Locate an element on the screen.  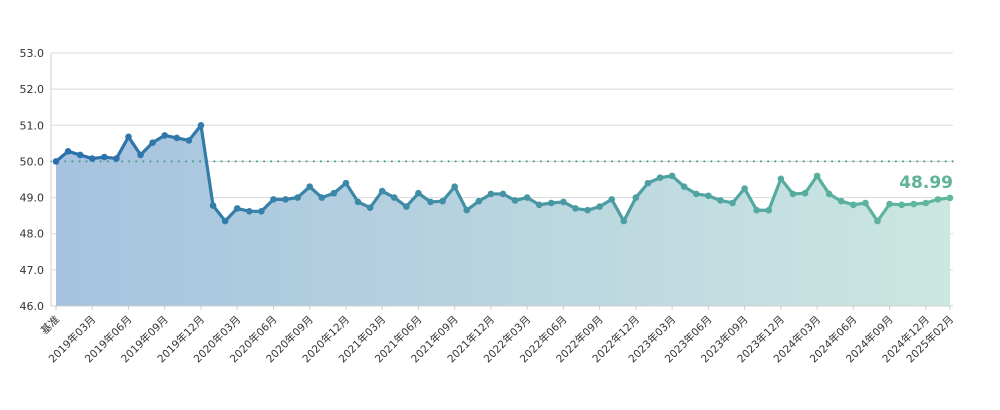
y-tick-label: 49.0 is located at coordinates (32, 198).